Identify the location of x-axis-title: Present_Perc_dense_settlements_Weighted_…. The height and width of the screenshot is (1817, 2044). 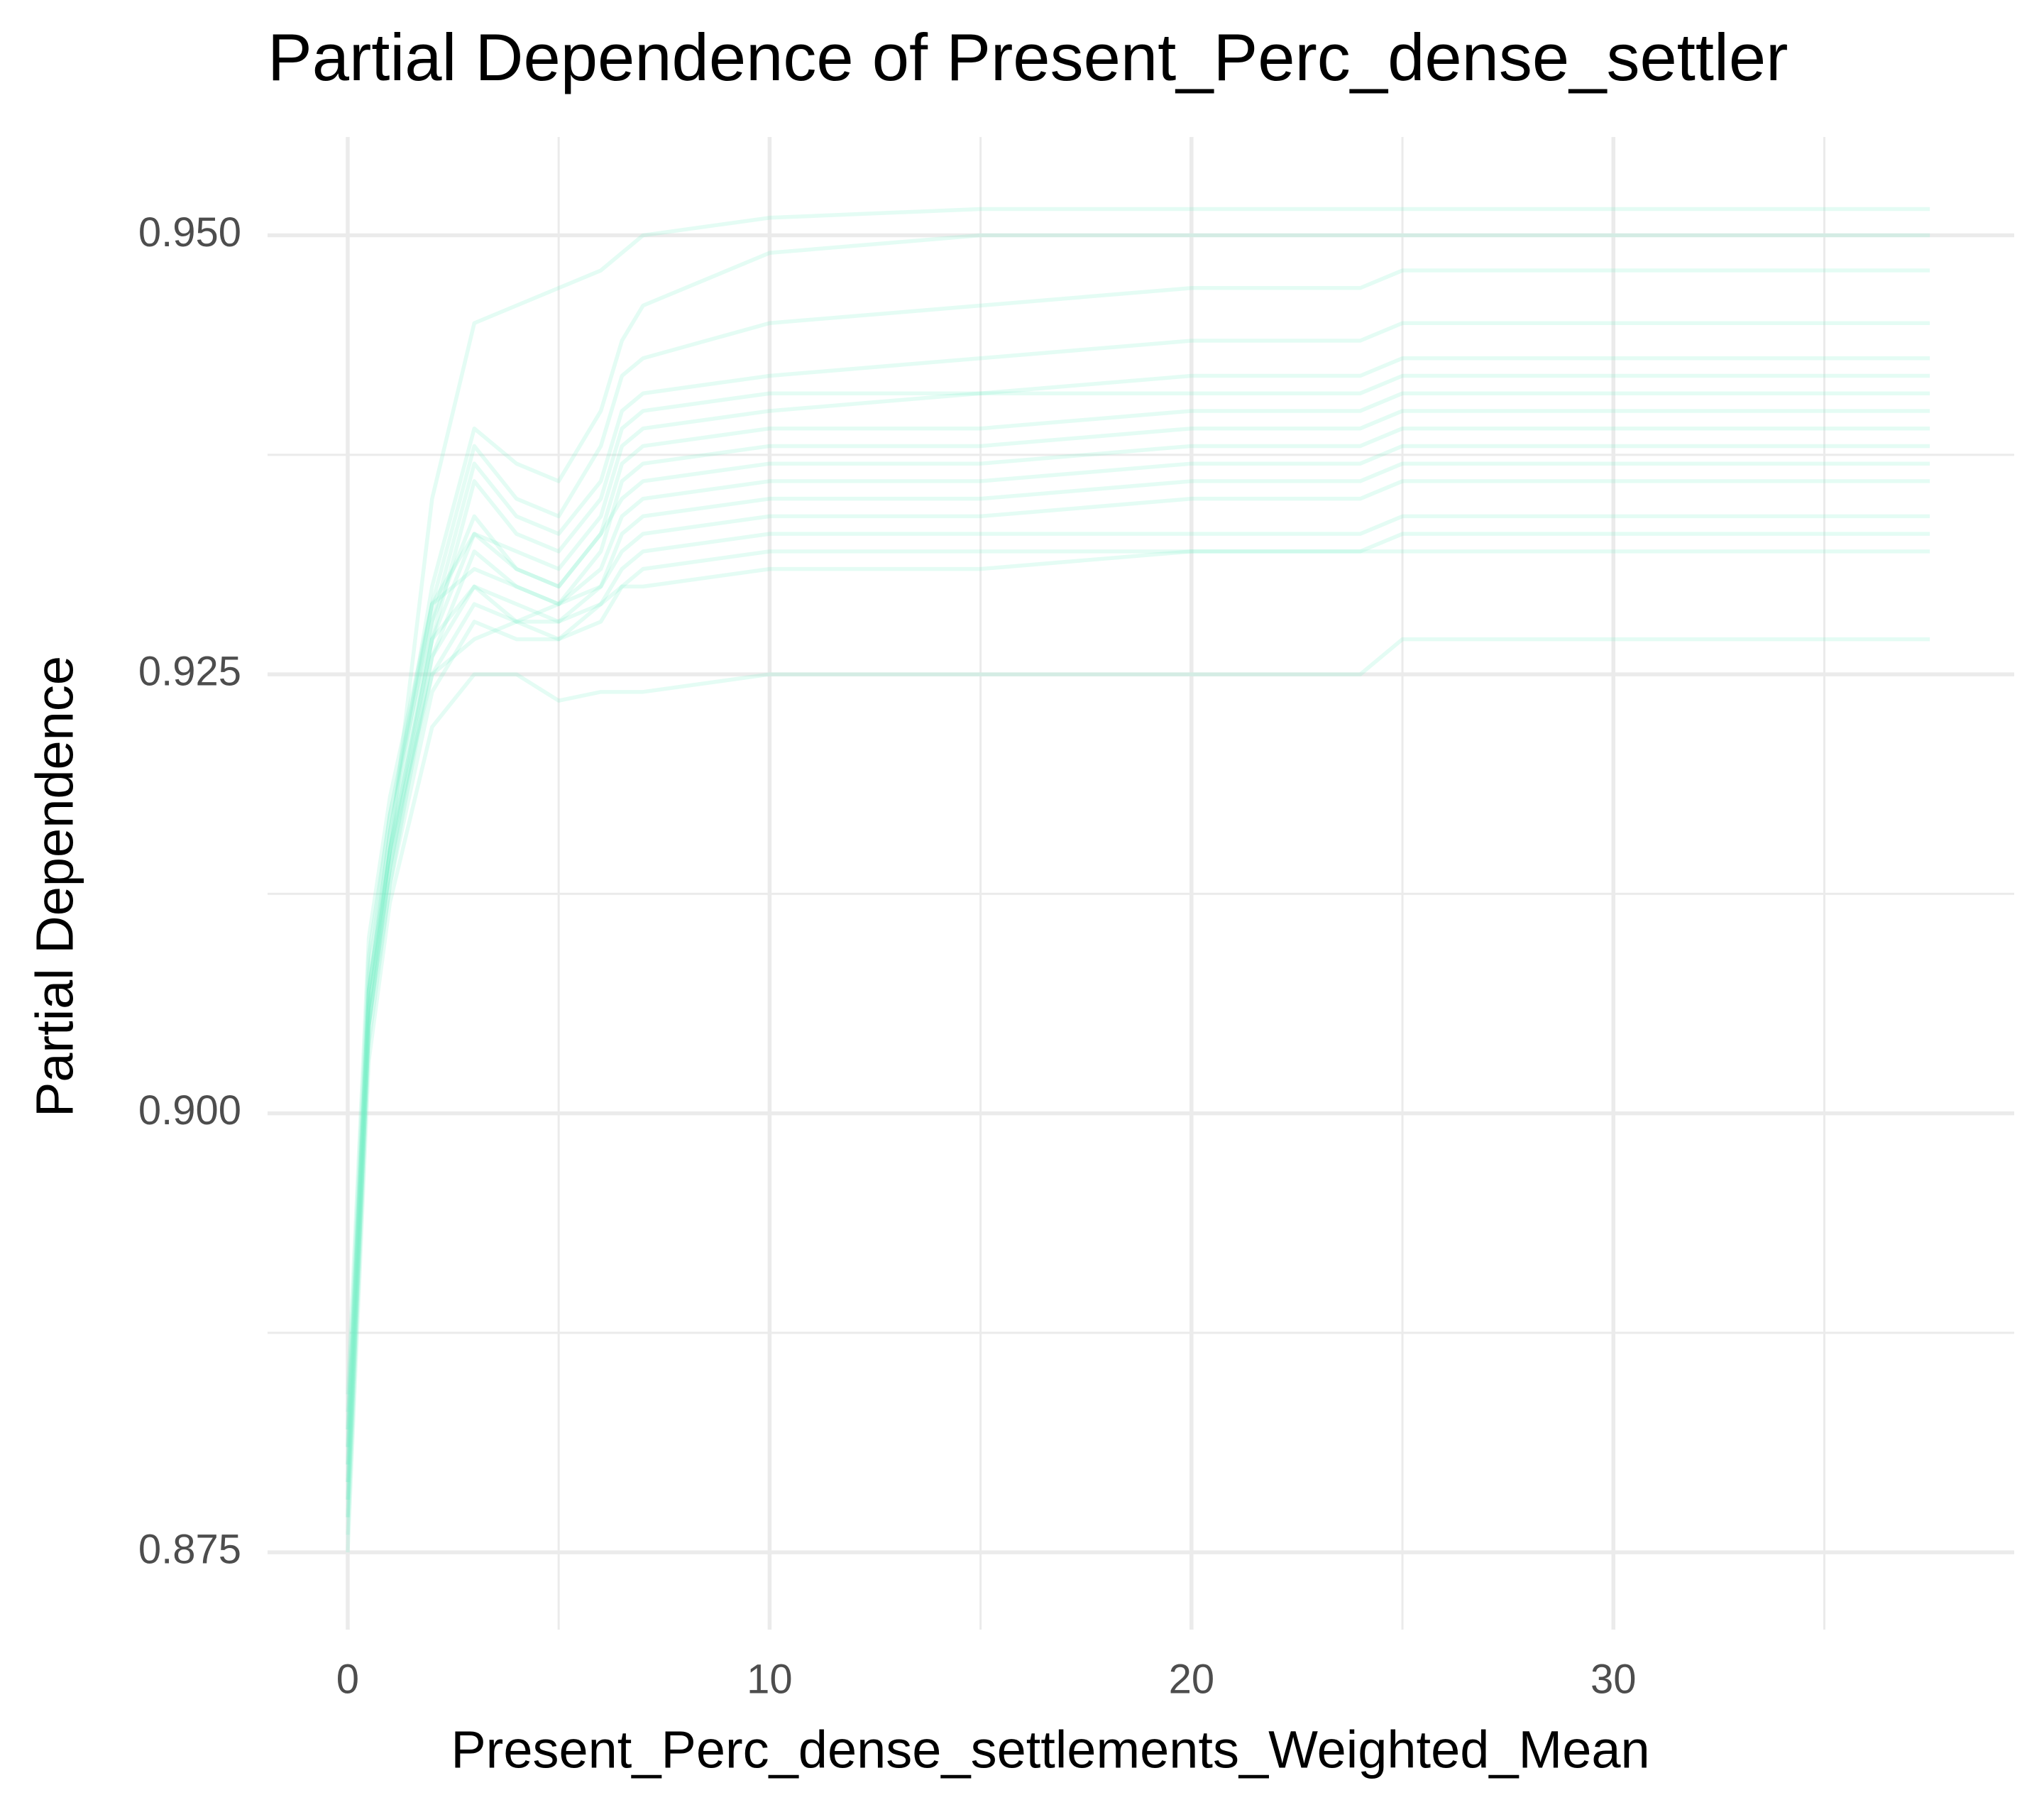
(1050, 1749).